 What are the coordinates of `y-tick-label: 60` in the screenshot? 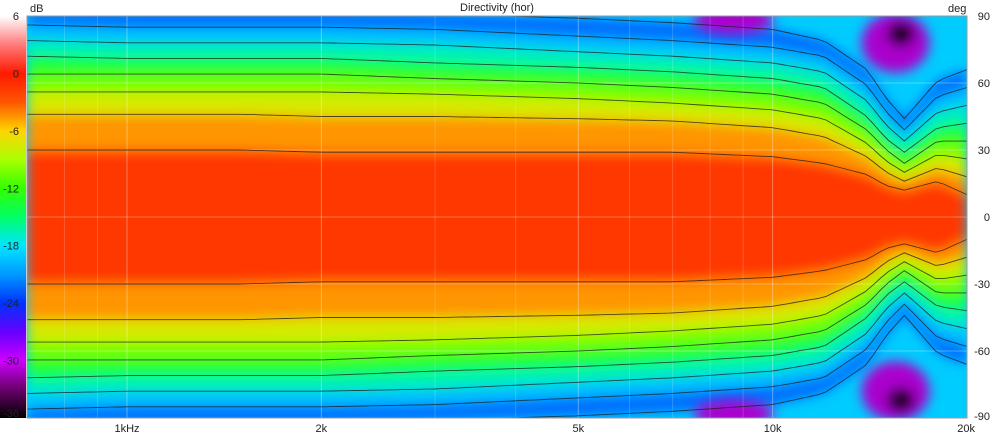 It's located at (984, 84).